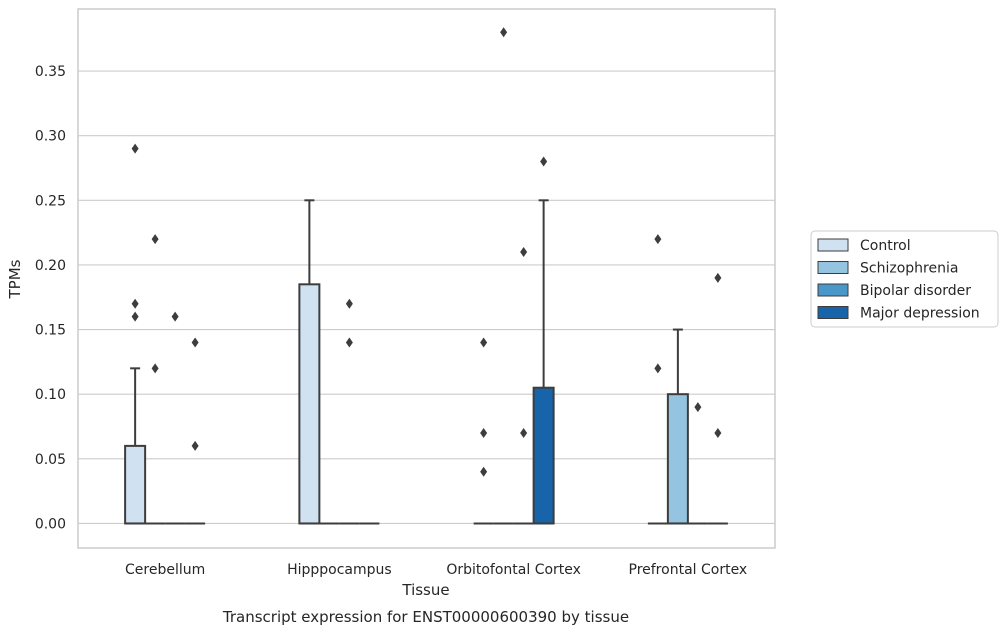  Describe the element at coordinates (688, 570) in the screenshot. I see `x-tick-label: Prefrontal Cortex` at that location.